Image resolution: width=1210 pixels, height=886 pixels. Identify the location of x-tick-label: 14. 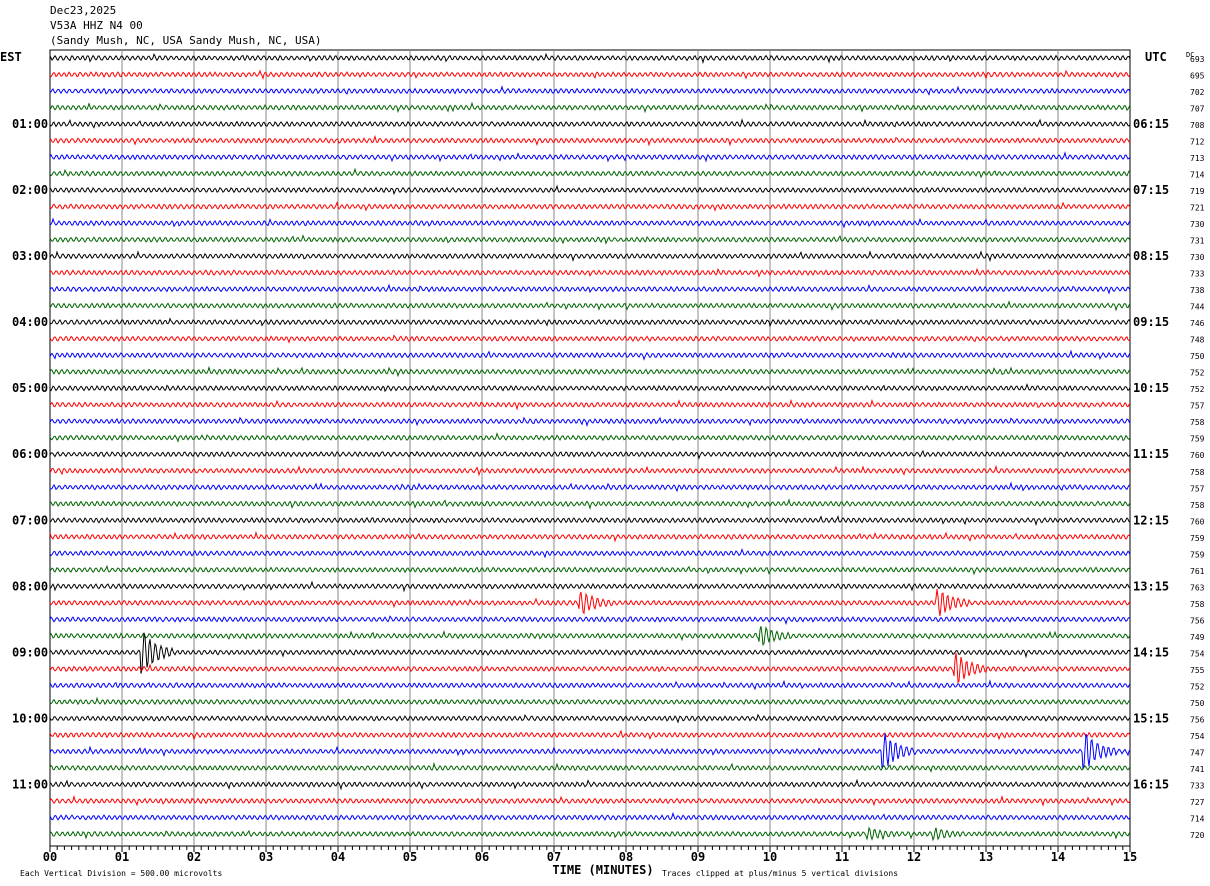
(1058, 857).